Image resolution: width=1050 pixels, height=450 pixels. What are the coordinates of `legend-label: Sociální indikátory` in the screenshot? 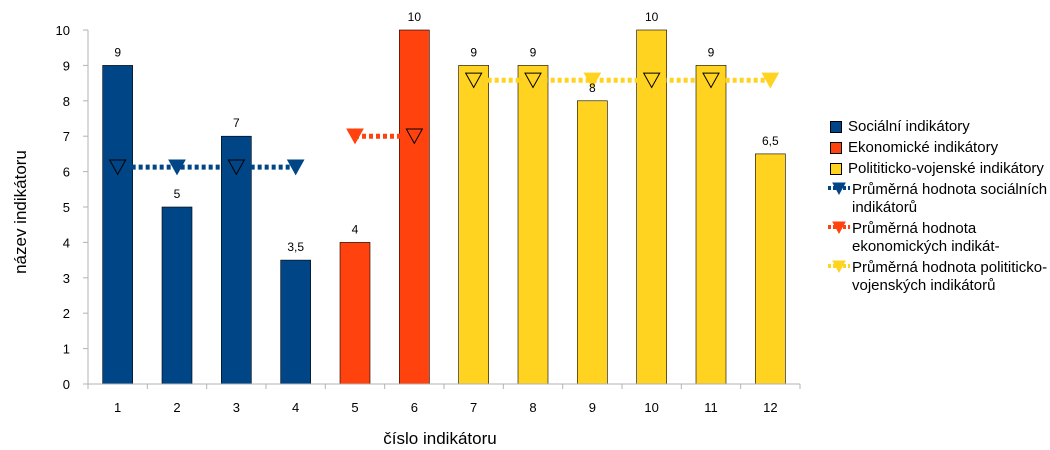 It's located at (909, 126).